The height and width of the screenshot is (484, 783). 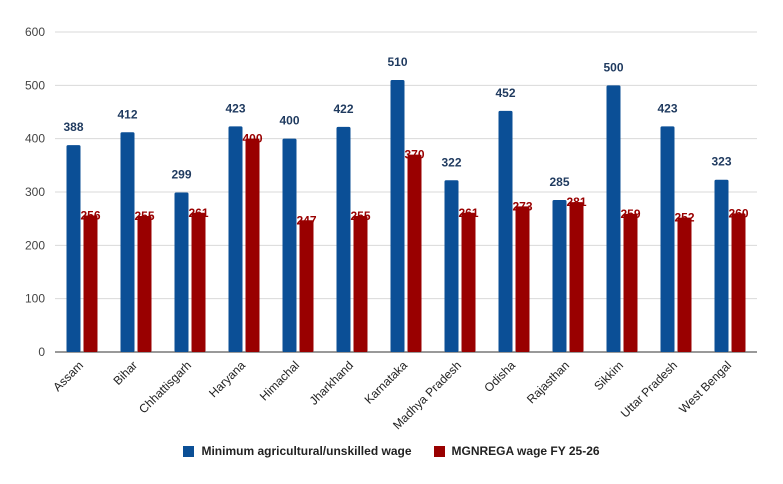 I want to click on x-tick-label: Assam, so click(x=68, y=376).